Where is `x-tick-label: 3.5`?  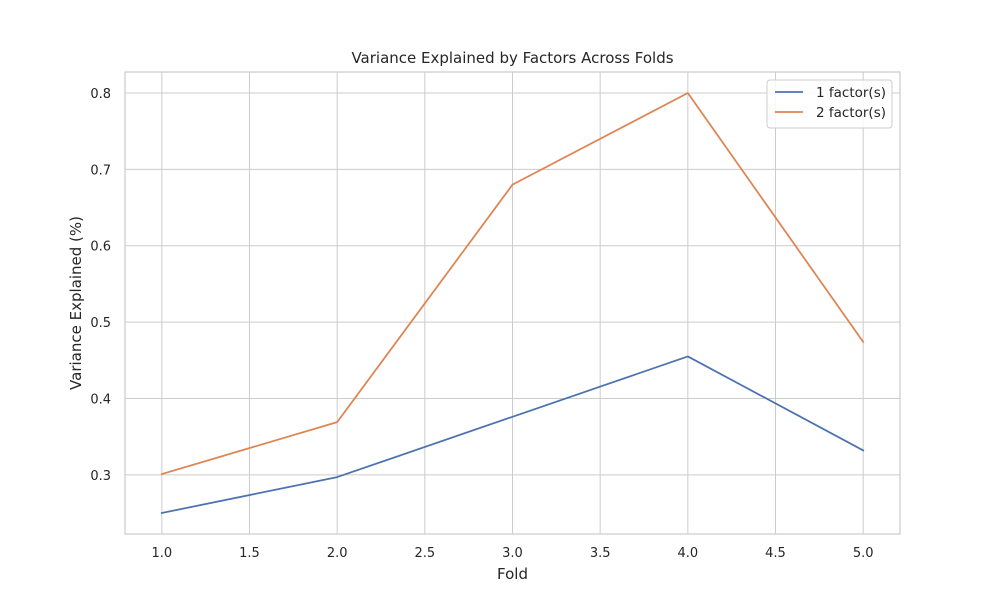
x-tick-label: 3.5 is located at coordinates (600, 553).